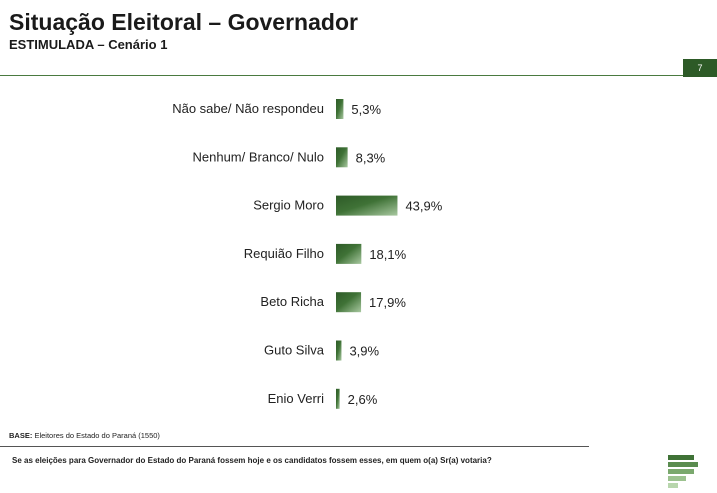 The width and height of the screenshot is (717, 493). What do you see at coordinates (292, 301) in the screenshot?
I see `category-label: Beto Richa` at bounding box center [292, 301].